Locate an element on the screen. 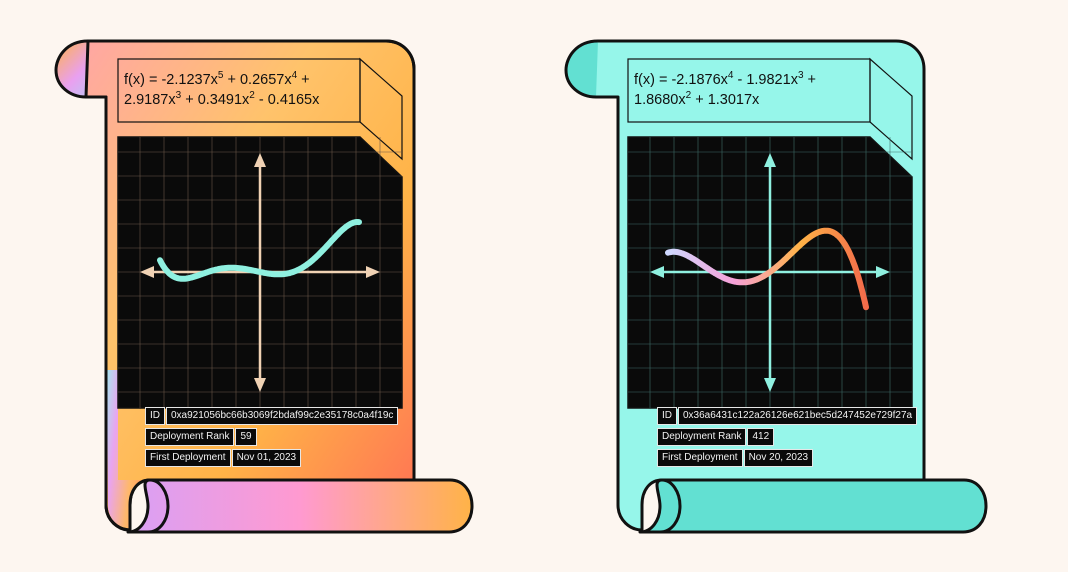  deploy-value: Nov 20, 2023 is located at coordinates (778, 458).